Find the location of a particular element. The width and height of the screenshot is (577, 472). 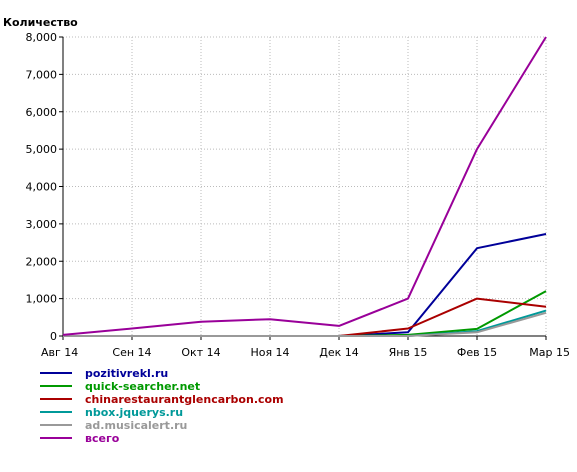

y-tick-label: 0 is located at coordinates (53, 336).